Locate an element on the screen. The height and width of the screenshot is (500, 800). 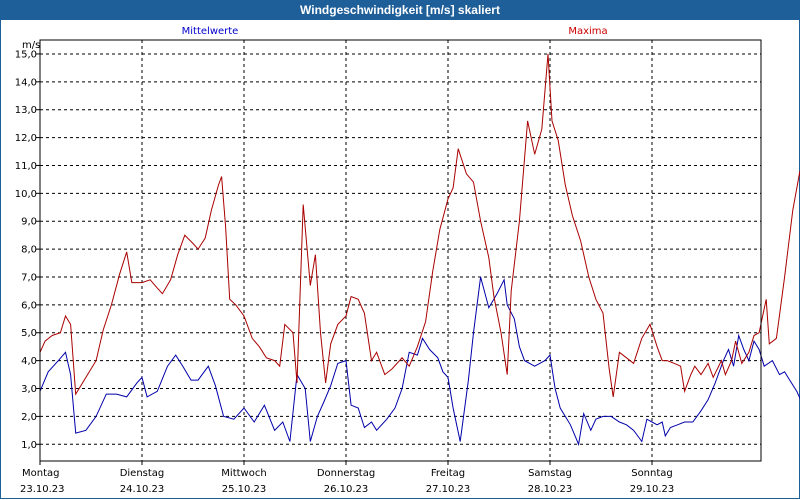
y-tick-label: 11,0 is located at coordinates (26, 166).